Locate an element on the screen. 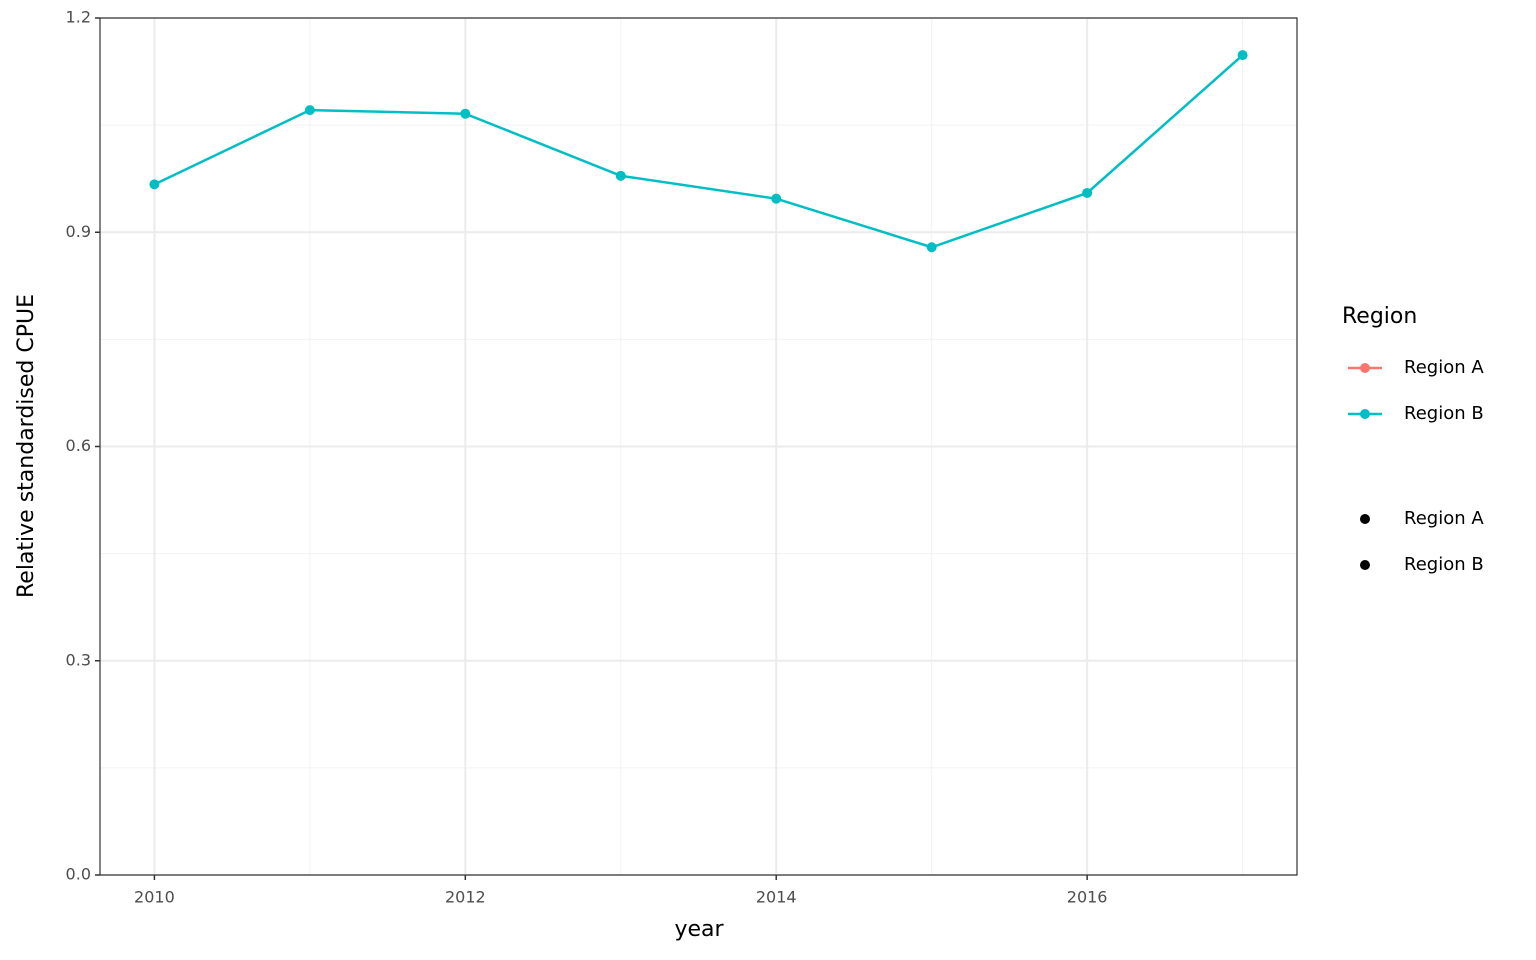  y-tick-label: 0.0 is located at coordinates (78, 874).